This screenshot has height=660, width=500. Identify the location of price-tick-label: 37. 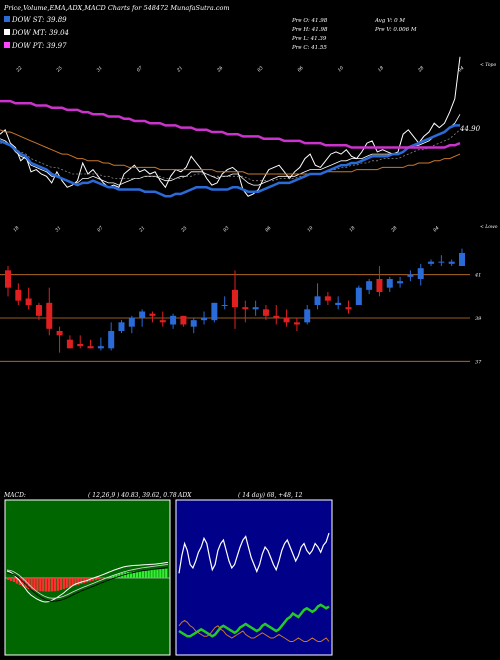
(478, 362).